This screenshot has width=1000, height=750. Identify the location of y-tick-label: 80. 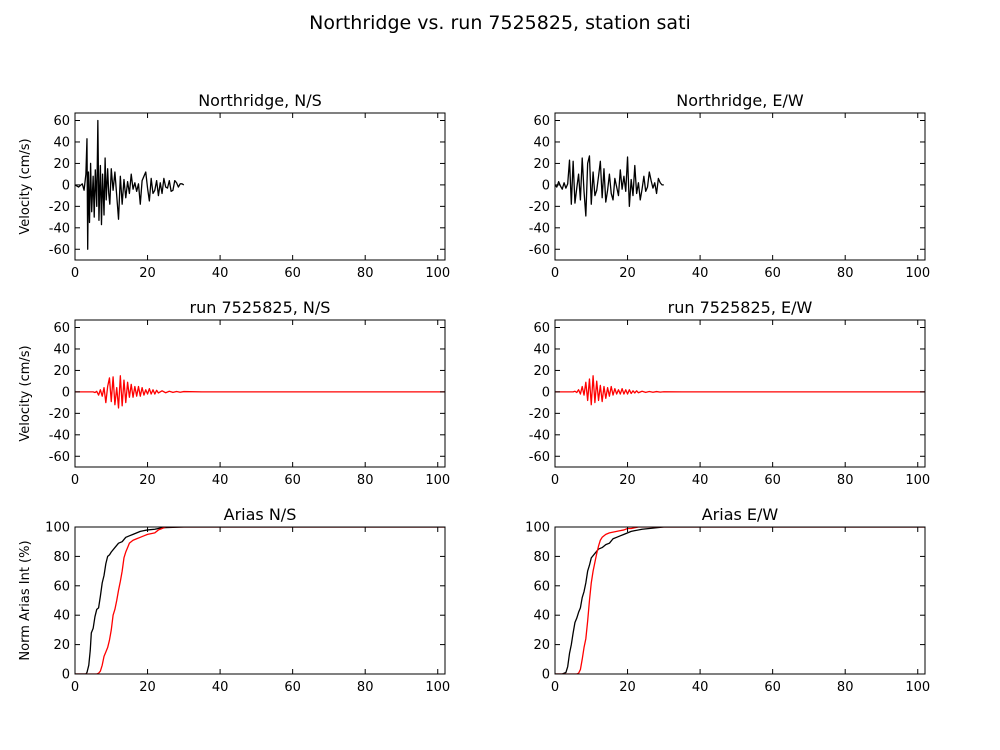
(541, 557).